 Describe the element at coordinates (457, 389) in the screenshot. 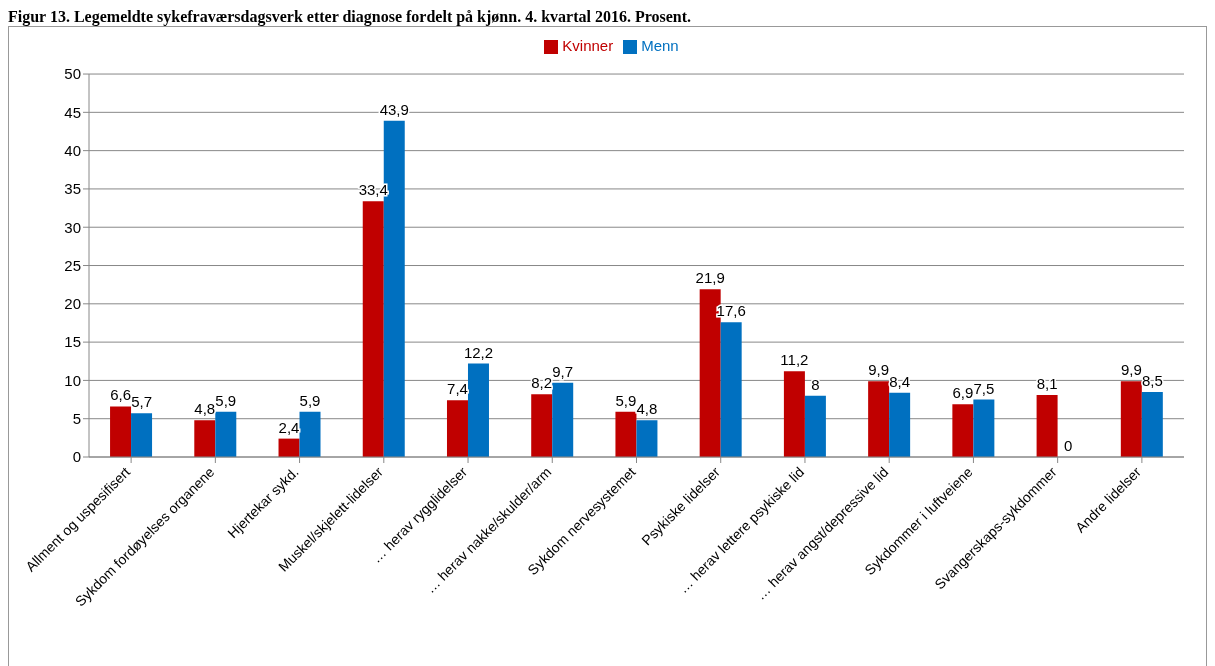

I see `data-label: 7,4` at that location.